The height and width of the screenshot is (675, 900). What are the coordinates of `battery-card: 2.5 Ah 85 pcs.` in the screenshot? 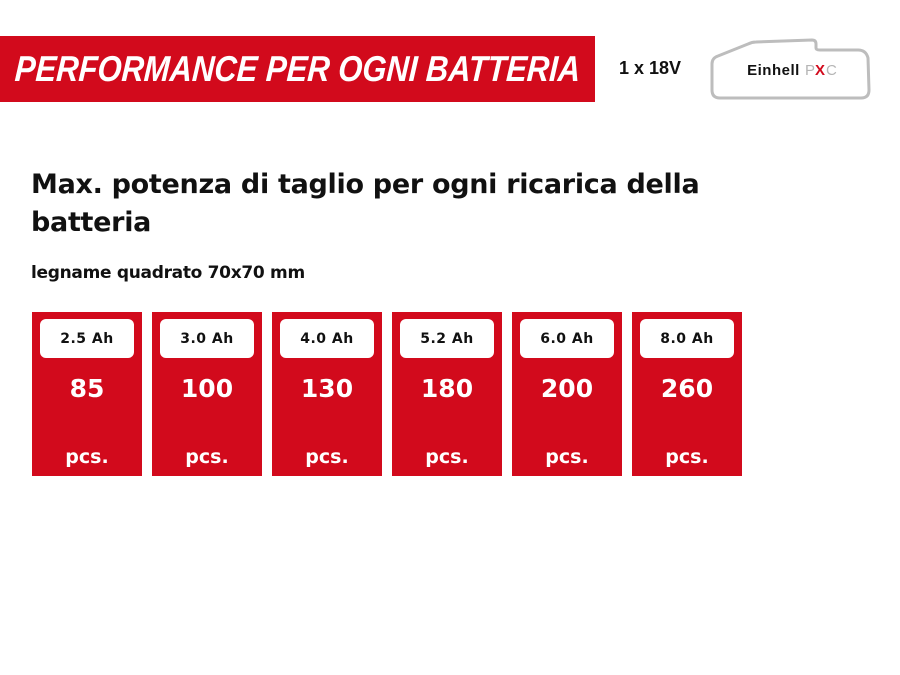 It's located at (87, 394).